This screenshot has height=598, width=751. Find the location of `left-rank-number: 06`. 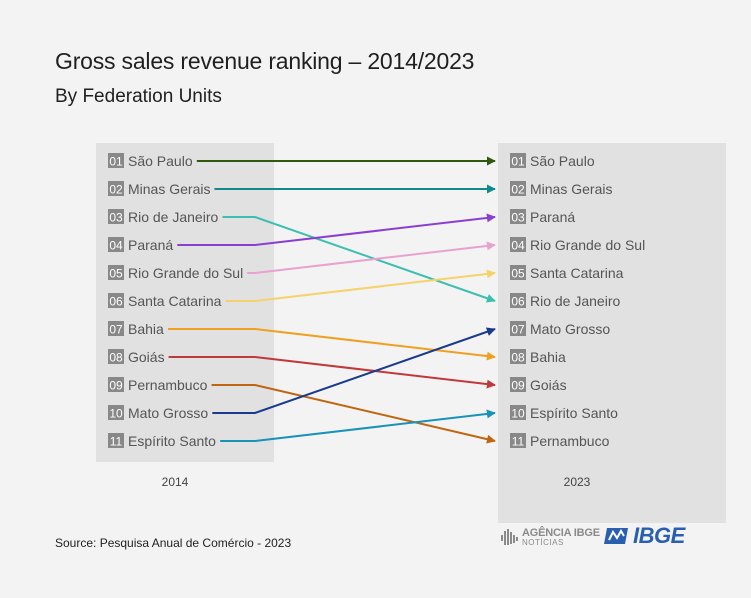

left-rank-number: 06 is located at coordinates (116, 302).